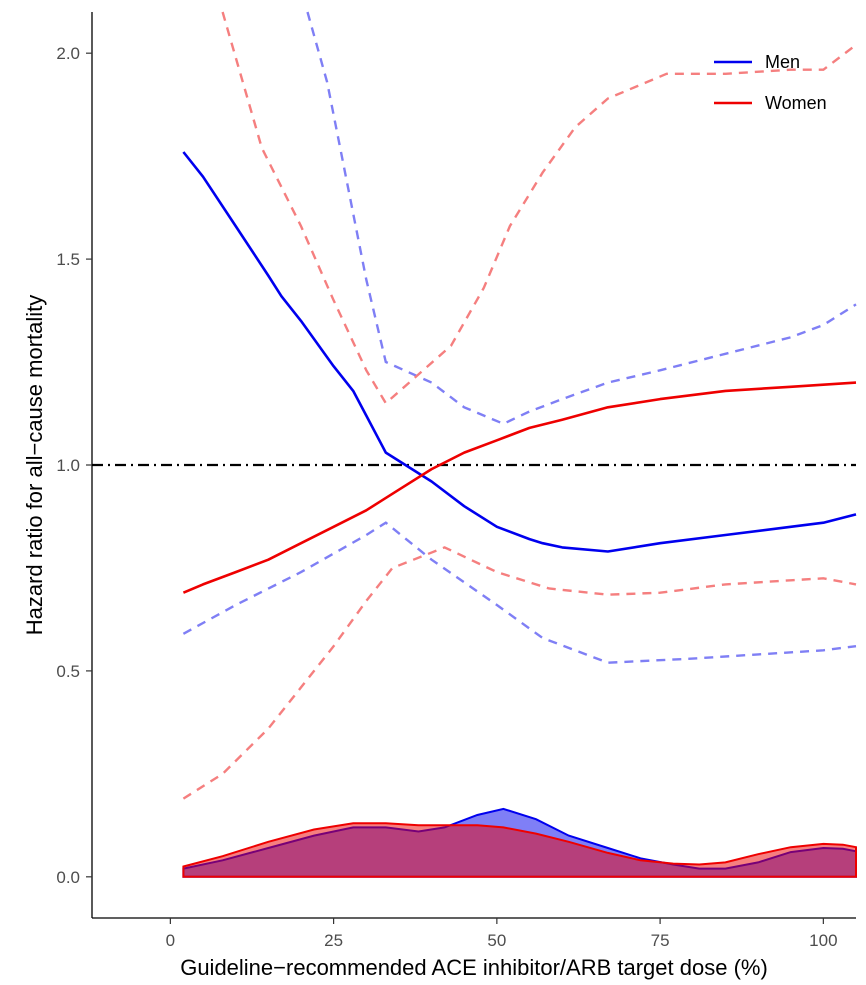 This screenshot has height=985, width=866. What do you see at coordinates (170, 940) in the screenshot?
I see `x-tick-label: 0` at bounding box center [170, 940].